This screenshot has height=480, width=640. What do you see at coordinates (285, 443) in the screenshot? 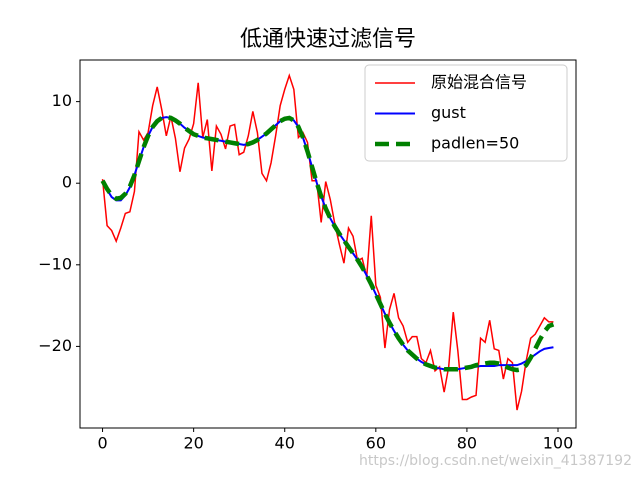
I see `x-tick-label: 40` at bounding box center [285, 443].